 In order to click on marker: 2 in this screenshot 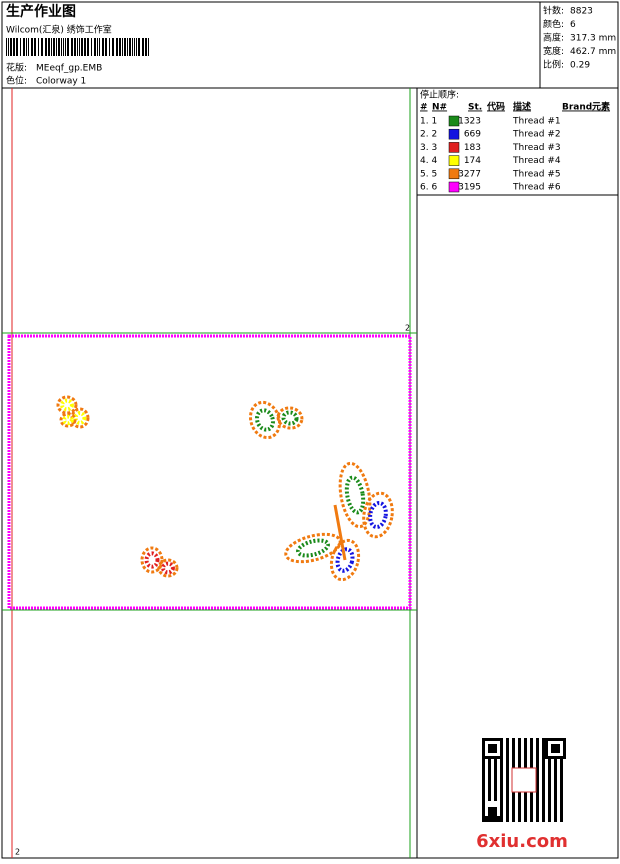, I will do `click(17, 852)`.